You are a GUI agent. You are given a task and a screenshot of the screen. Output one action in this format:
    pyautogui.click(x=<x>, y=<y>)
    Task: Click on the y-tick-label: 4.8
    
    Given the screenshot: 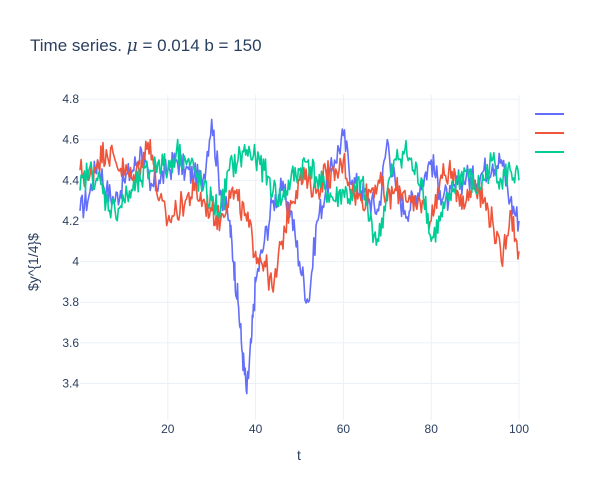 What is the action you would take?
    pyautogui.click(x=70, y=99)
    